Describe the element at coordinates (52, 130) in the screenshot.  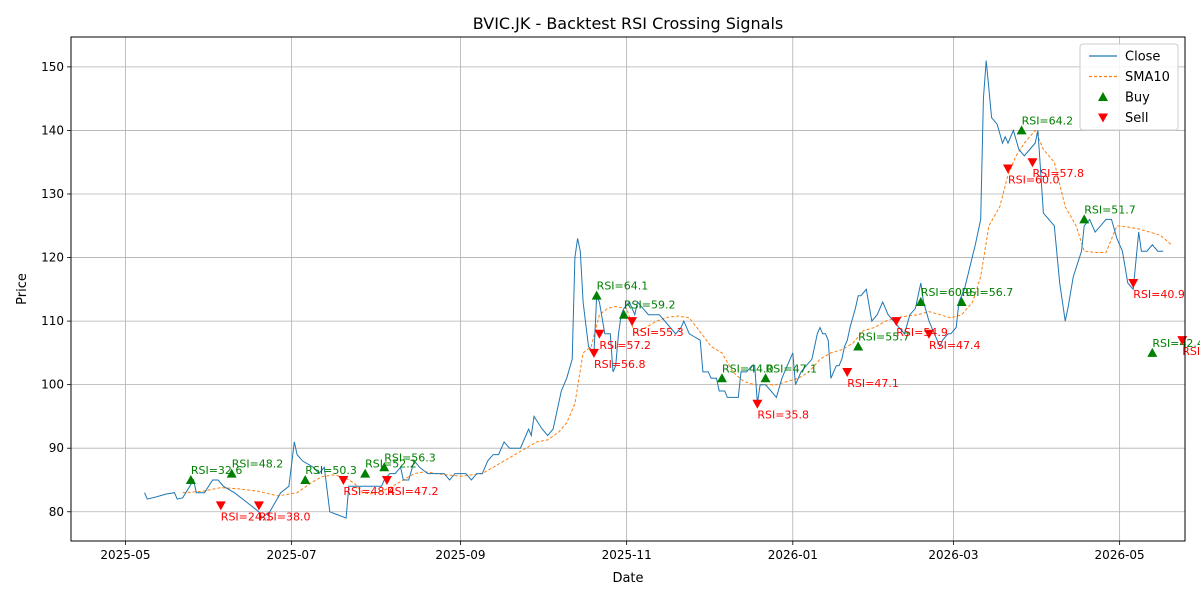
I see `y-tick-label: 140` at that location.